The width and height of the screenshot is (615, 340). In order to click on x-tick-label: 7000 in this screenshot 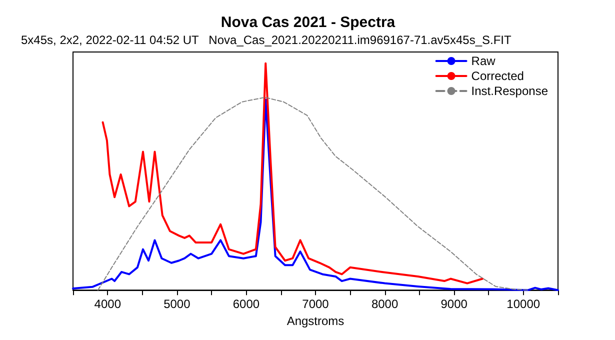, I will do `click(316, 304)`.